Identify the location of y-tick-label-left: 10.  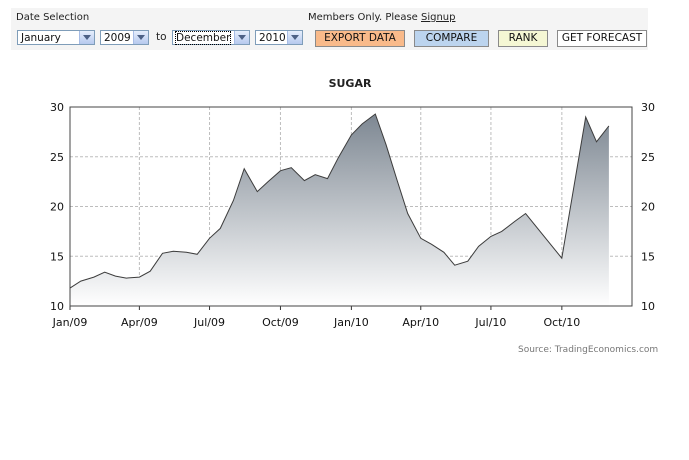
(57, 306).